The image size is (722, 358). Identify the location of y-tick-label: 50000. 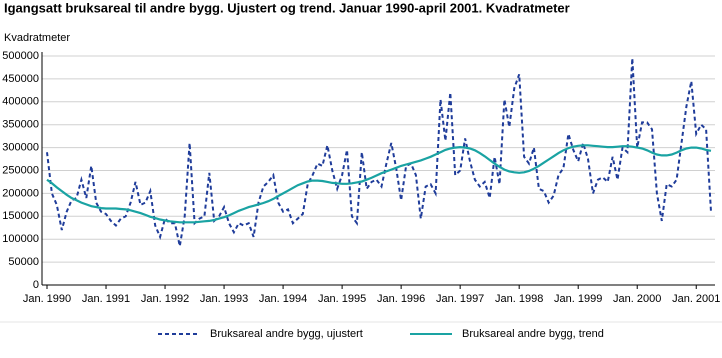
(23, 262).